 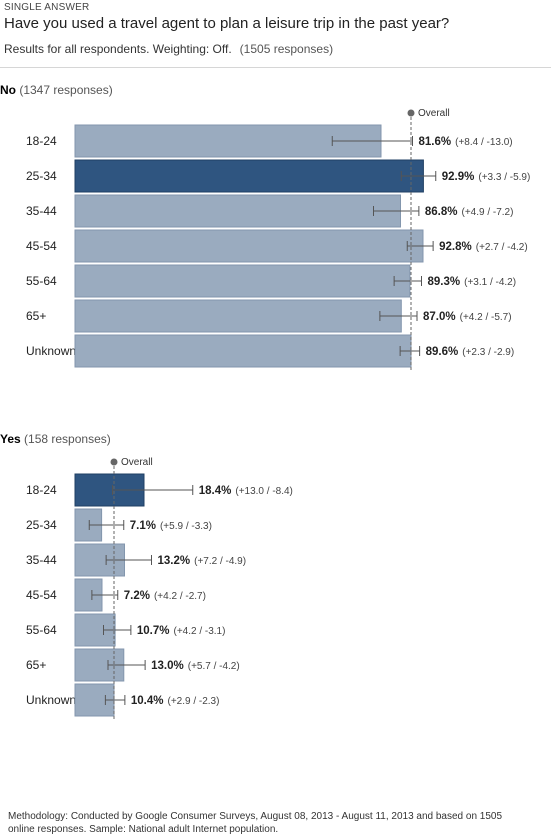 I want to click on no-ci-label: (+4.9 / -7.2), so click(x=487, y=212).